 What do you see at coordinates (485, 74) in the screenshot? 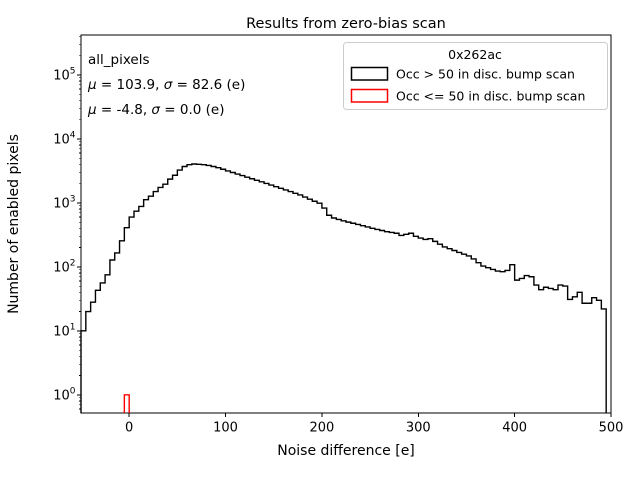
I see `legend-label-occ-gt-50: Occ > 50 in disc. bump scan` at bounding box center [485, 74].